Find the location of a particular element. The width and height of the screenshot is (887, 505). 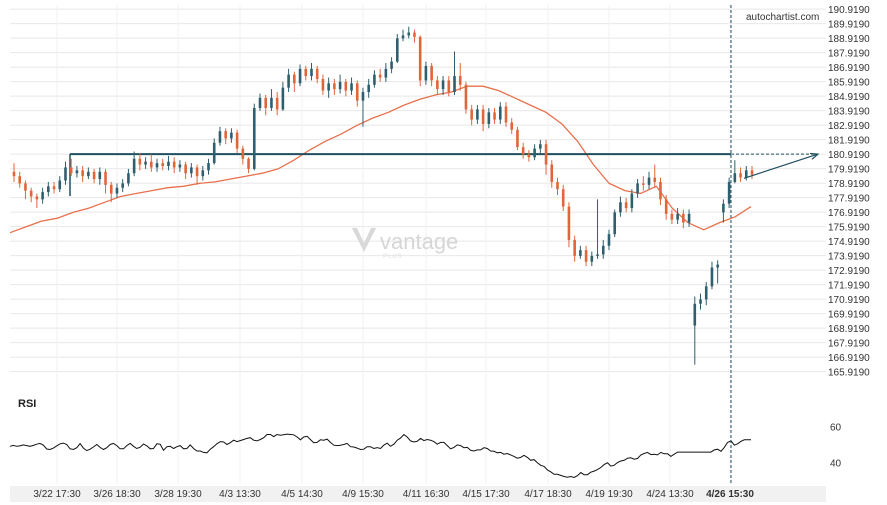

price-tick-label: 176.9190 is located at coordinates (849, 213).